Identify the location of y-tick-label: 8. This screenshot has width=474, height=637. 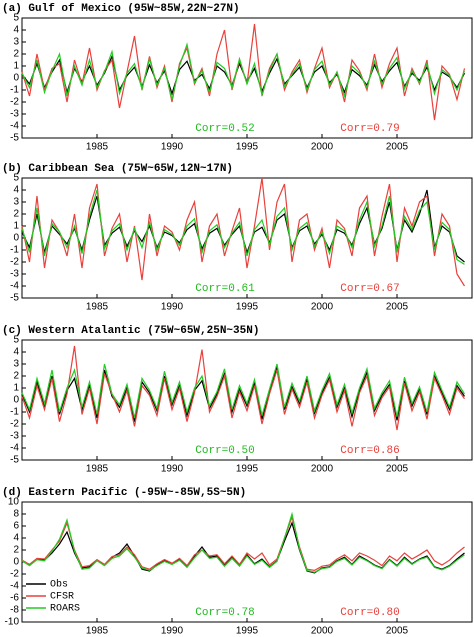
(16, 514).